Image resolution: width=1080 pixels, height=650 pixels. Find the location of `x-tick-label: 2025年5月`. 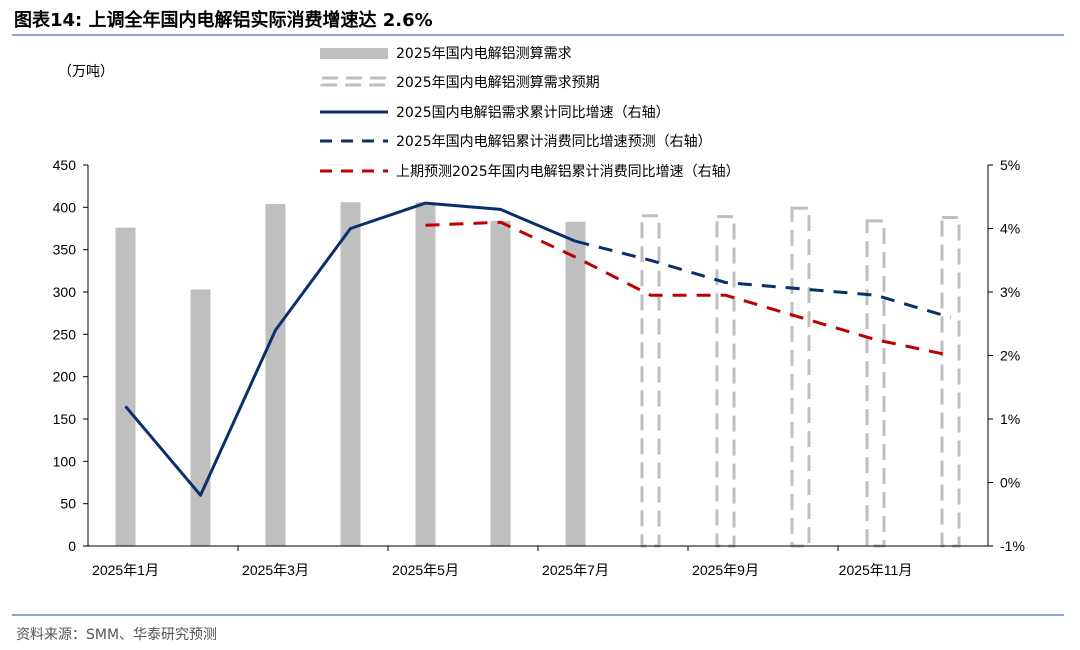

x-tick-label: 2025年5月 is located at coordinates (425, 570).